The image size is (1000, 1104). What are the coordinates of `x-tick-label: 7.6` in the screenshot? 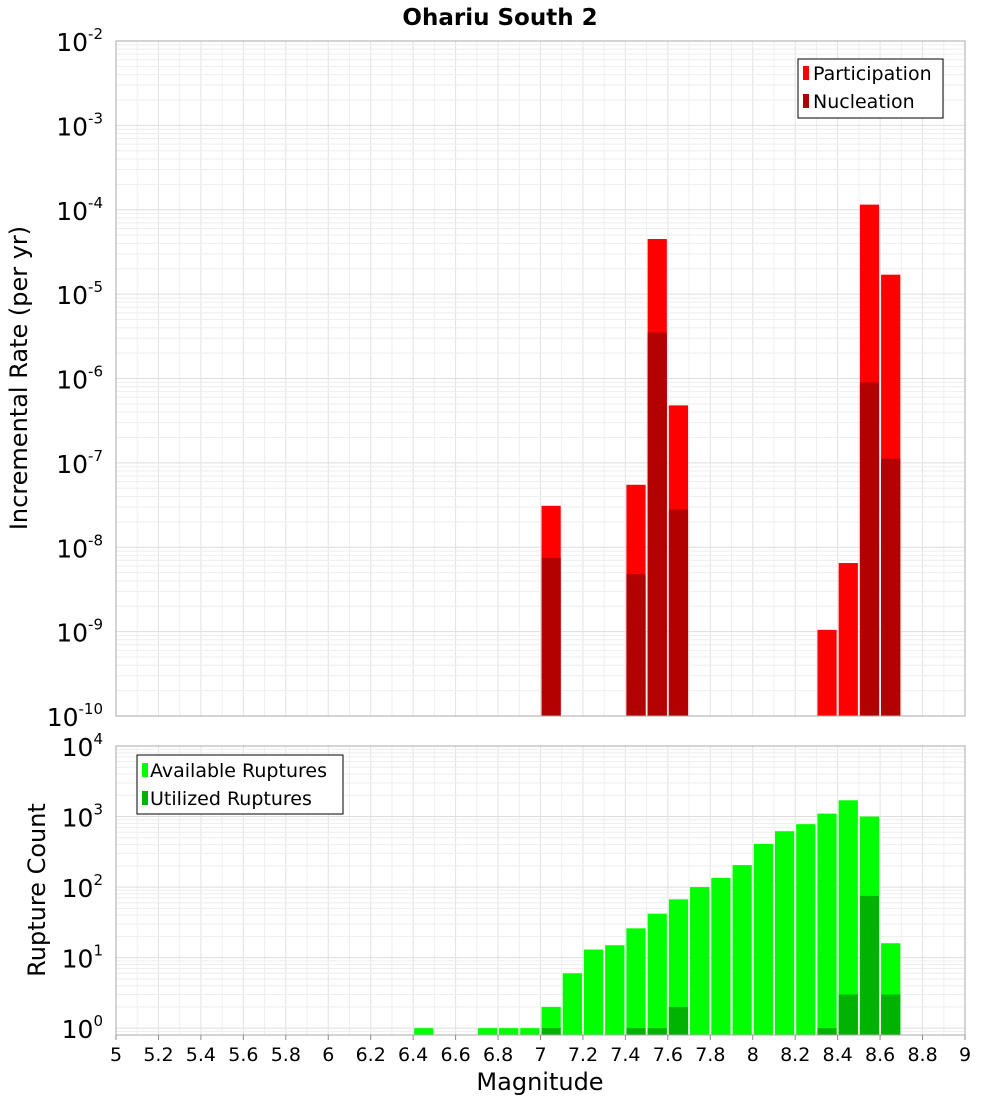 It's located at (668, 1055).